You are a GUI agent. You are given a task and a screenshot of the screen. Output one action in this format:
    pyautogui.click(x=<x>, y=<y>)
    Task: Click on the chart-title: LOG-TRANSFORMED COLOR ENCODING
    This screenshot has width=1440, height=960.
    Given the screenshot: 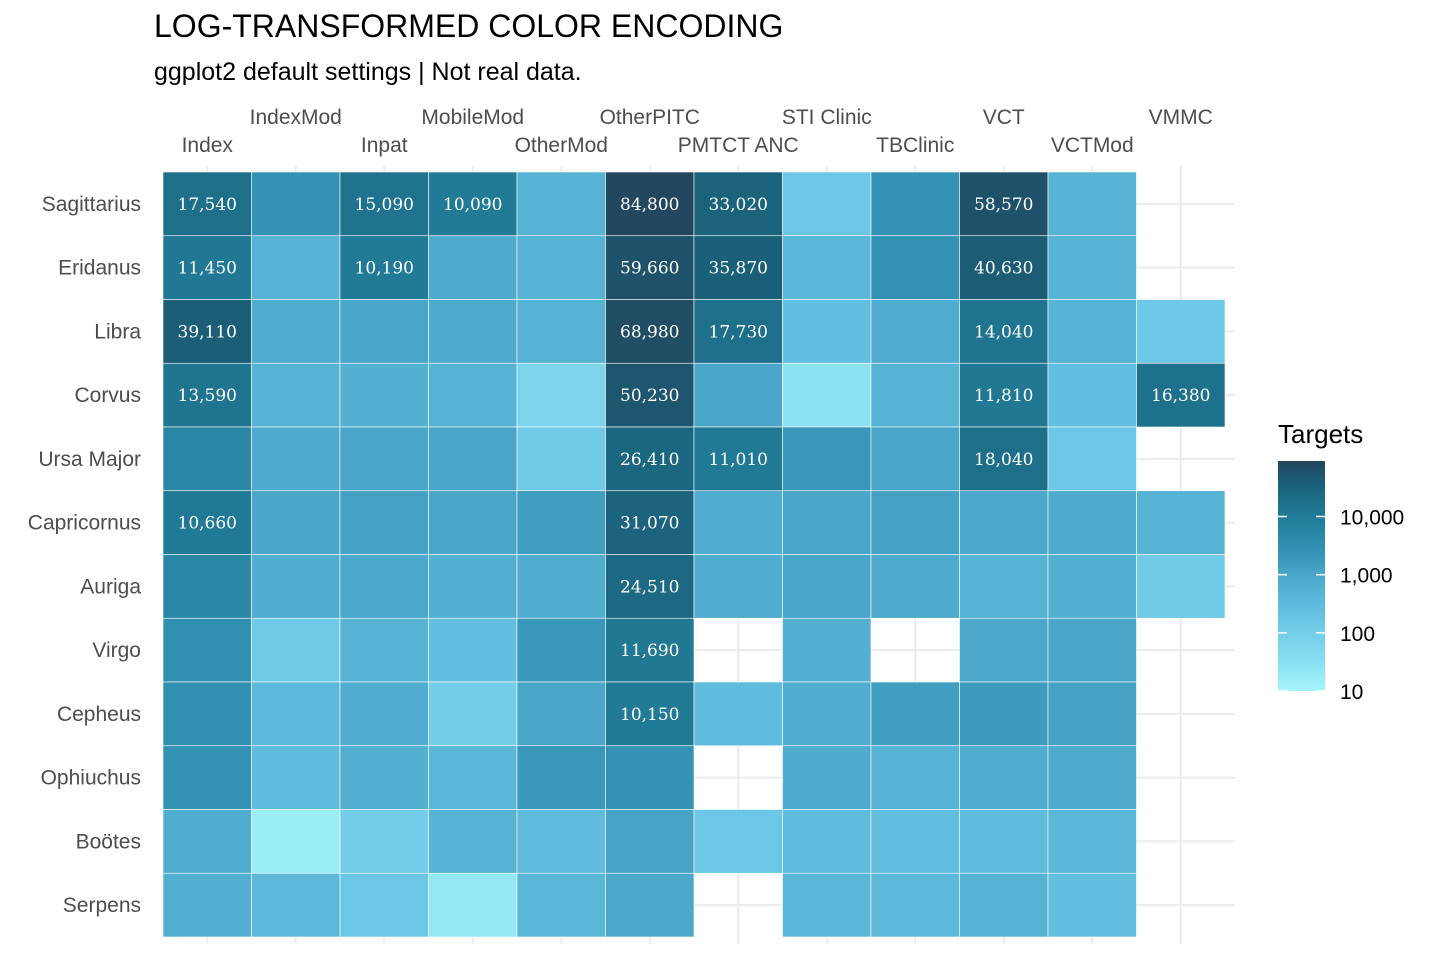 What is the action you would take?
    pyautogui.click(x=469, y=26)
    